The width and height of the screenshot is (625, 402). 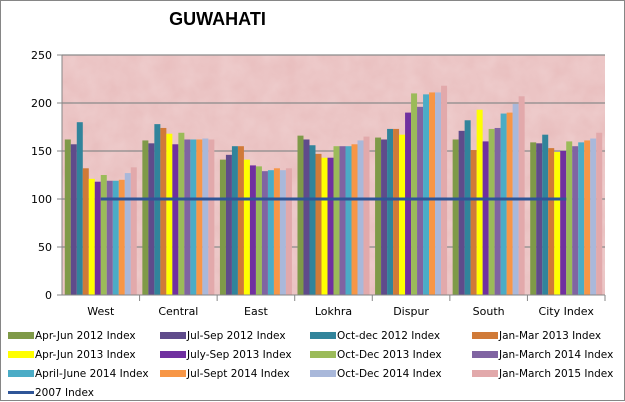 I want to click on legend-label: Oct-dec 2012 Index, so click(x=389, y=335).